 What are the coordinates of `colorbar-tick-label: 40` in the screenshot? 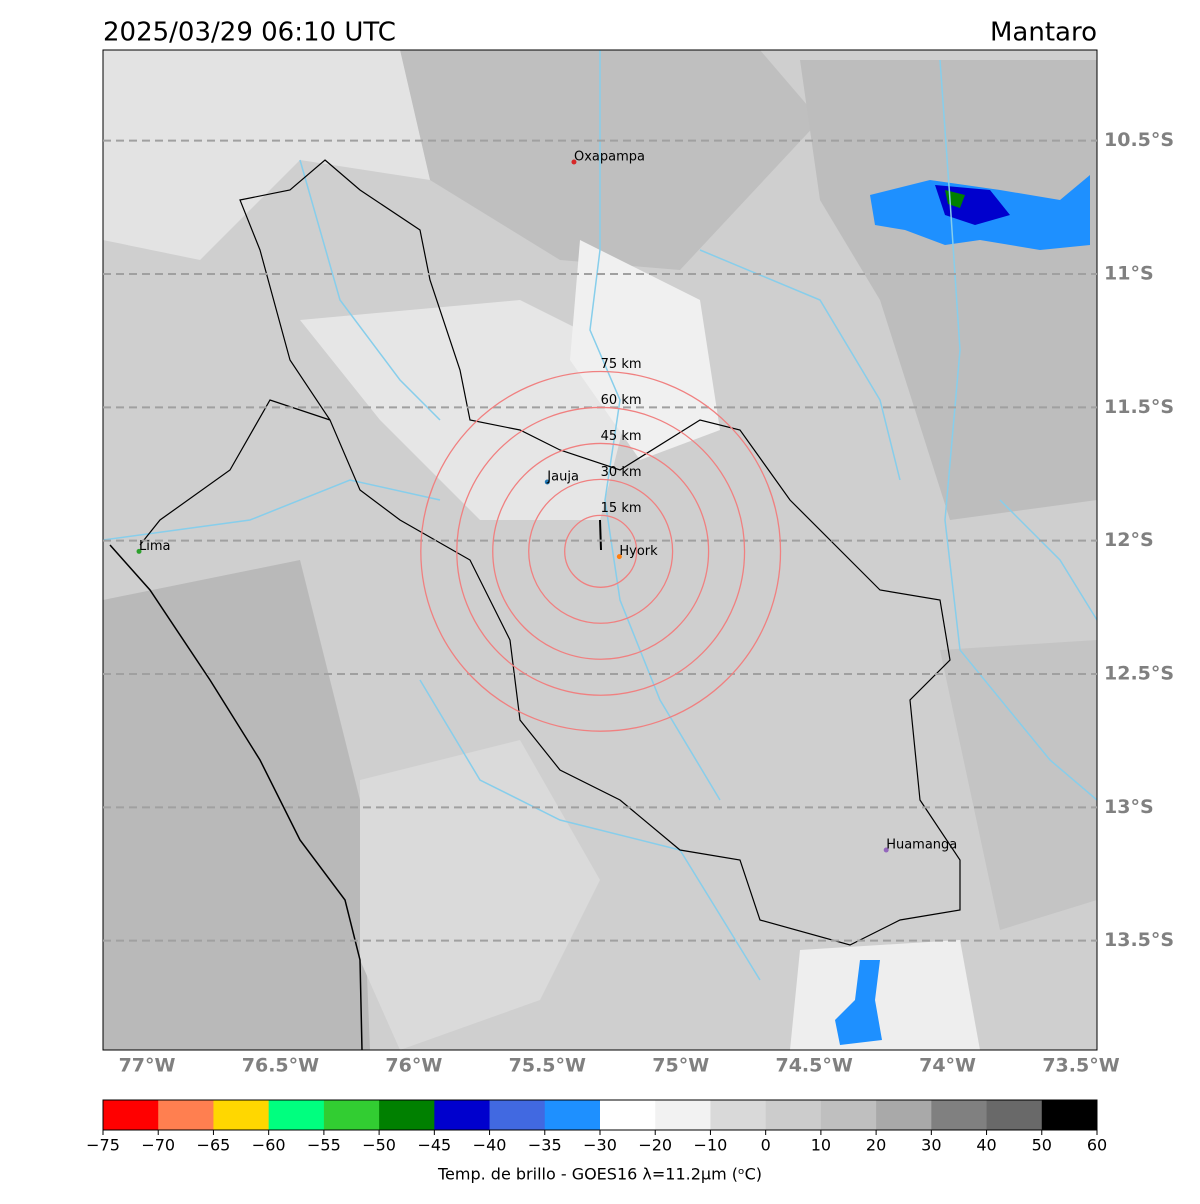 It's located at (986, 1145).